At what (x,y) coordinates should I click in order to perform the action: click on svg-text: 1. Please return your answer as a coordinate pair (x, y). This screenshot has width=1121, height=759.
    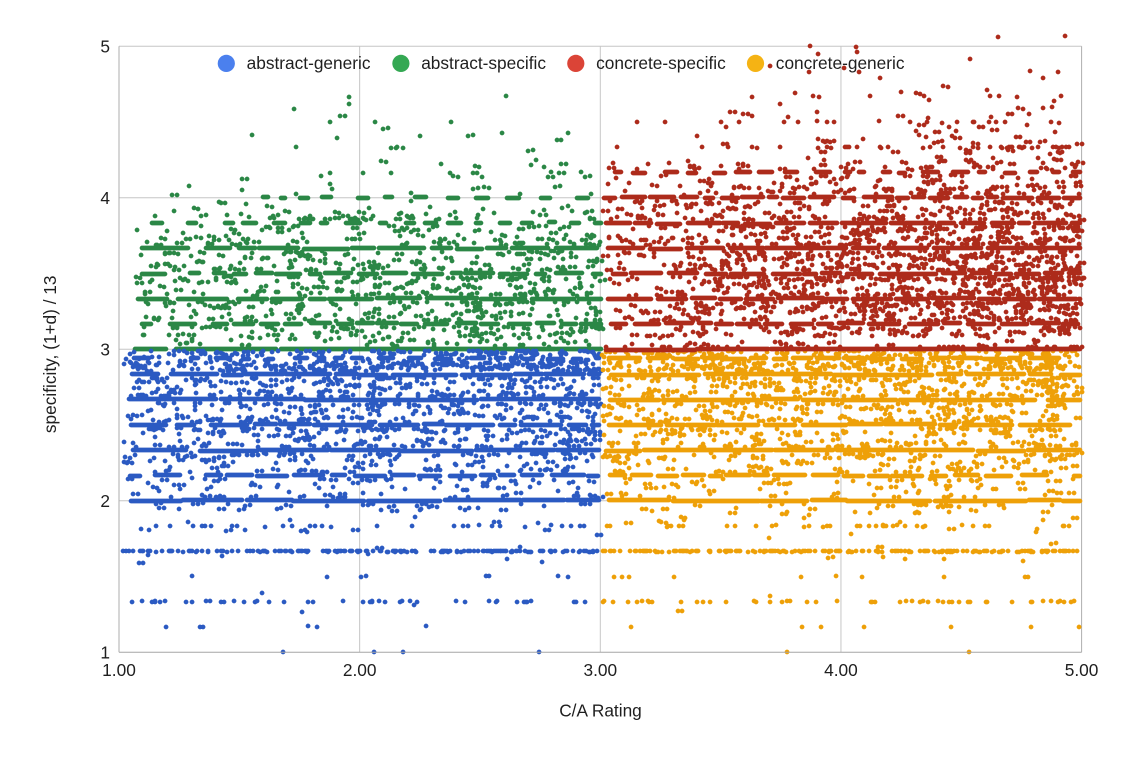
    Looking at the image, I should click on (105, 652).